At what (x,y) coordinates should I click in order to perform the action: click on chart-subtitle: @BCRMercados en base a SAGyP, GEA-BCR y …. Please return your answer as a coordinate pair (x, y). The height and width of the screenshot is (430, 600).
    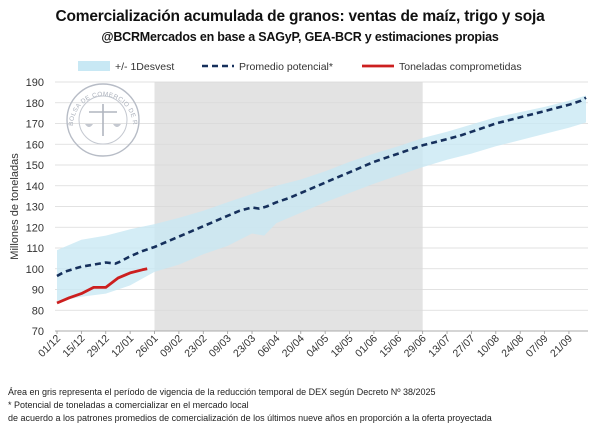
    Looking at the image, I should click on (300, 37).